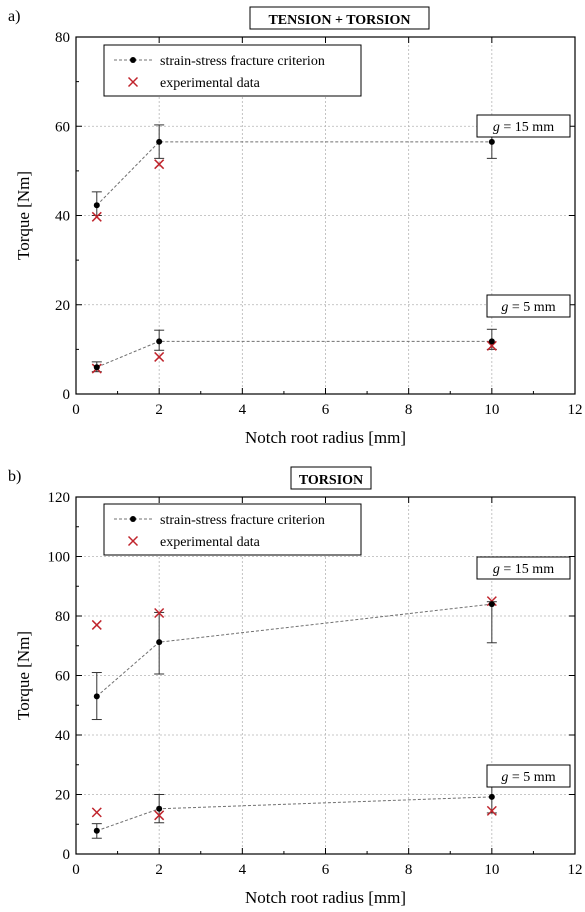 This screenshot has width=585, height=912. I want to click on chart-b-legend-label-experimental: experimental data, so click(210, 542).